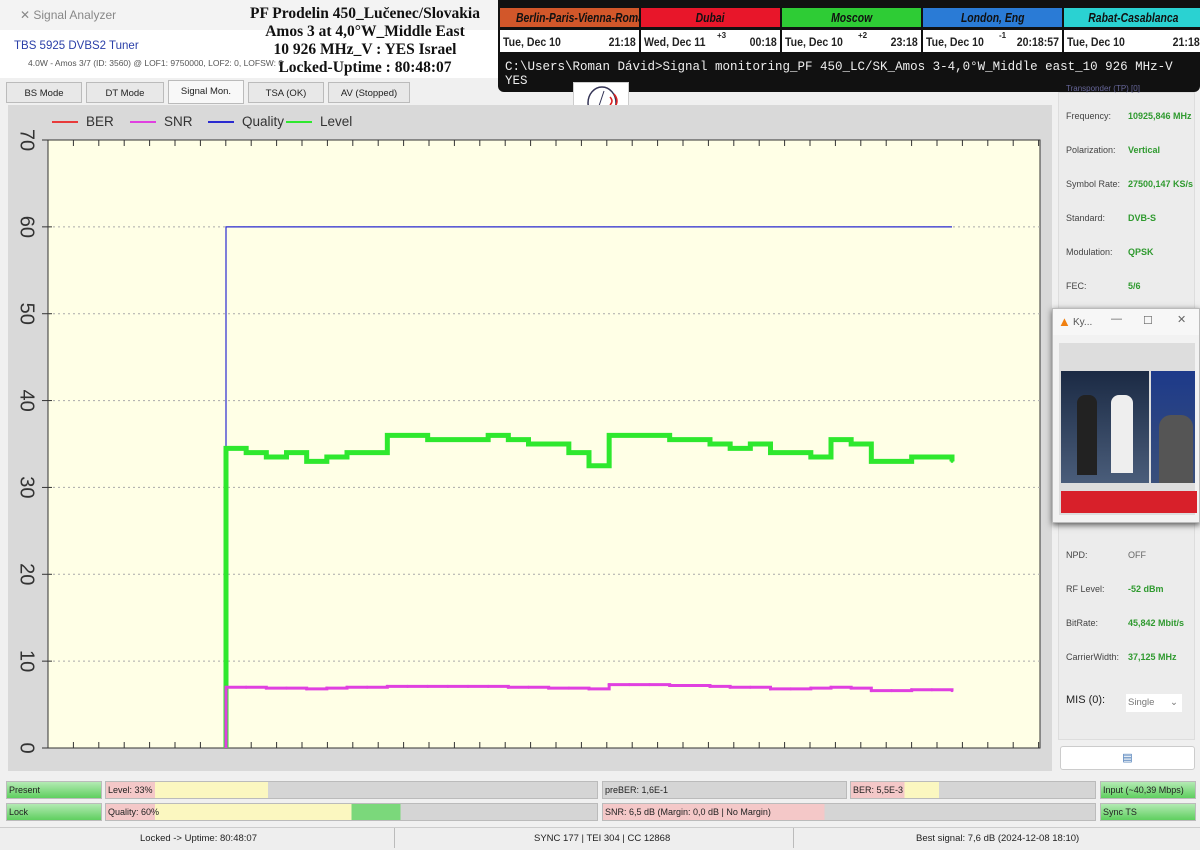 The height and width of the screenshot is (850, 1200). Describe the element at coordinates (1182, 320) in the screenshot. I see `close-icon: ✕` at that location.